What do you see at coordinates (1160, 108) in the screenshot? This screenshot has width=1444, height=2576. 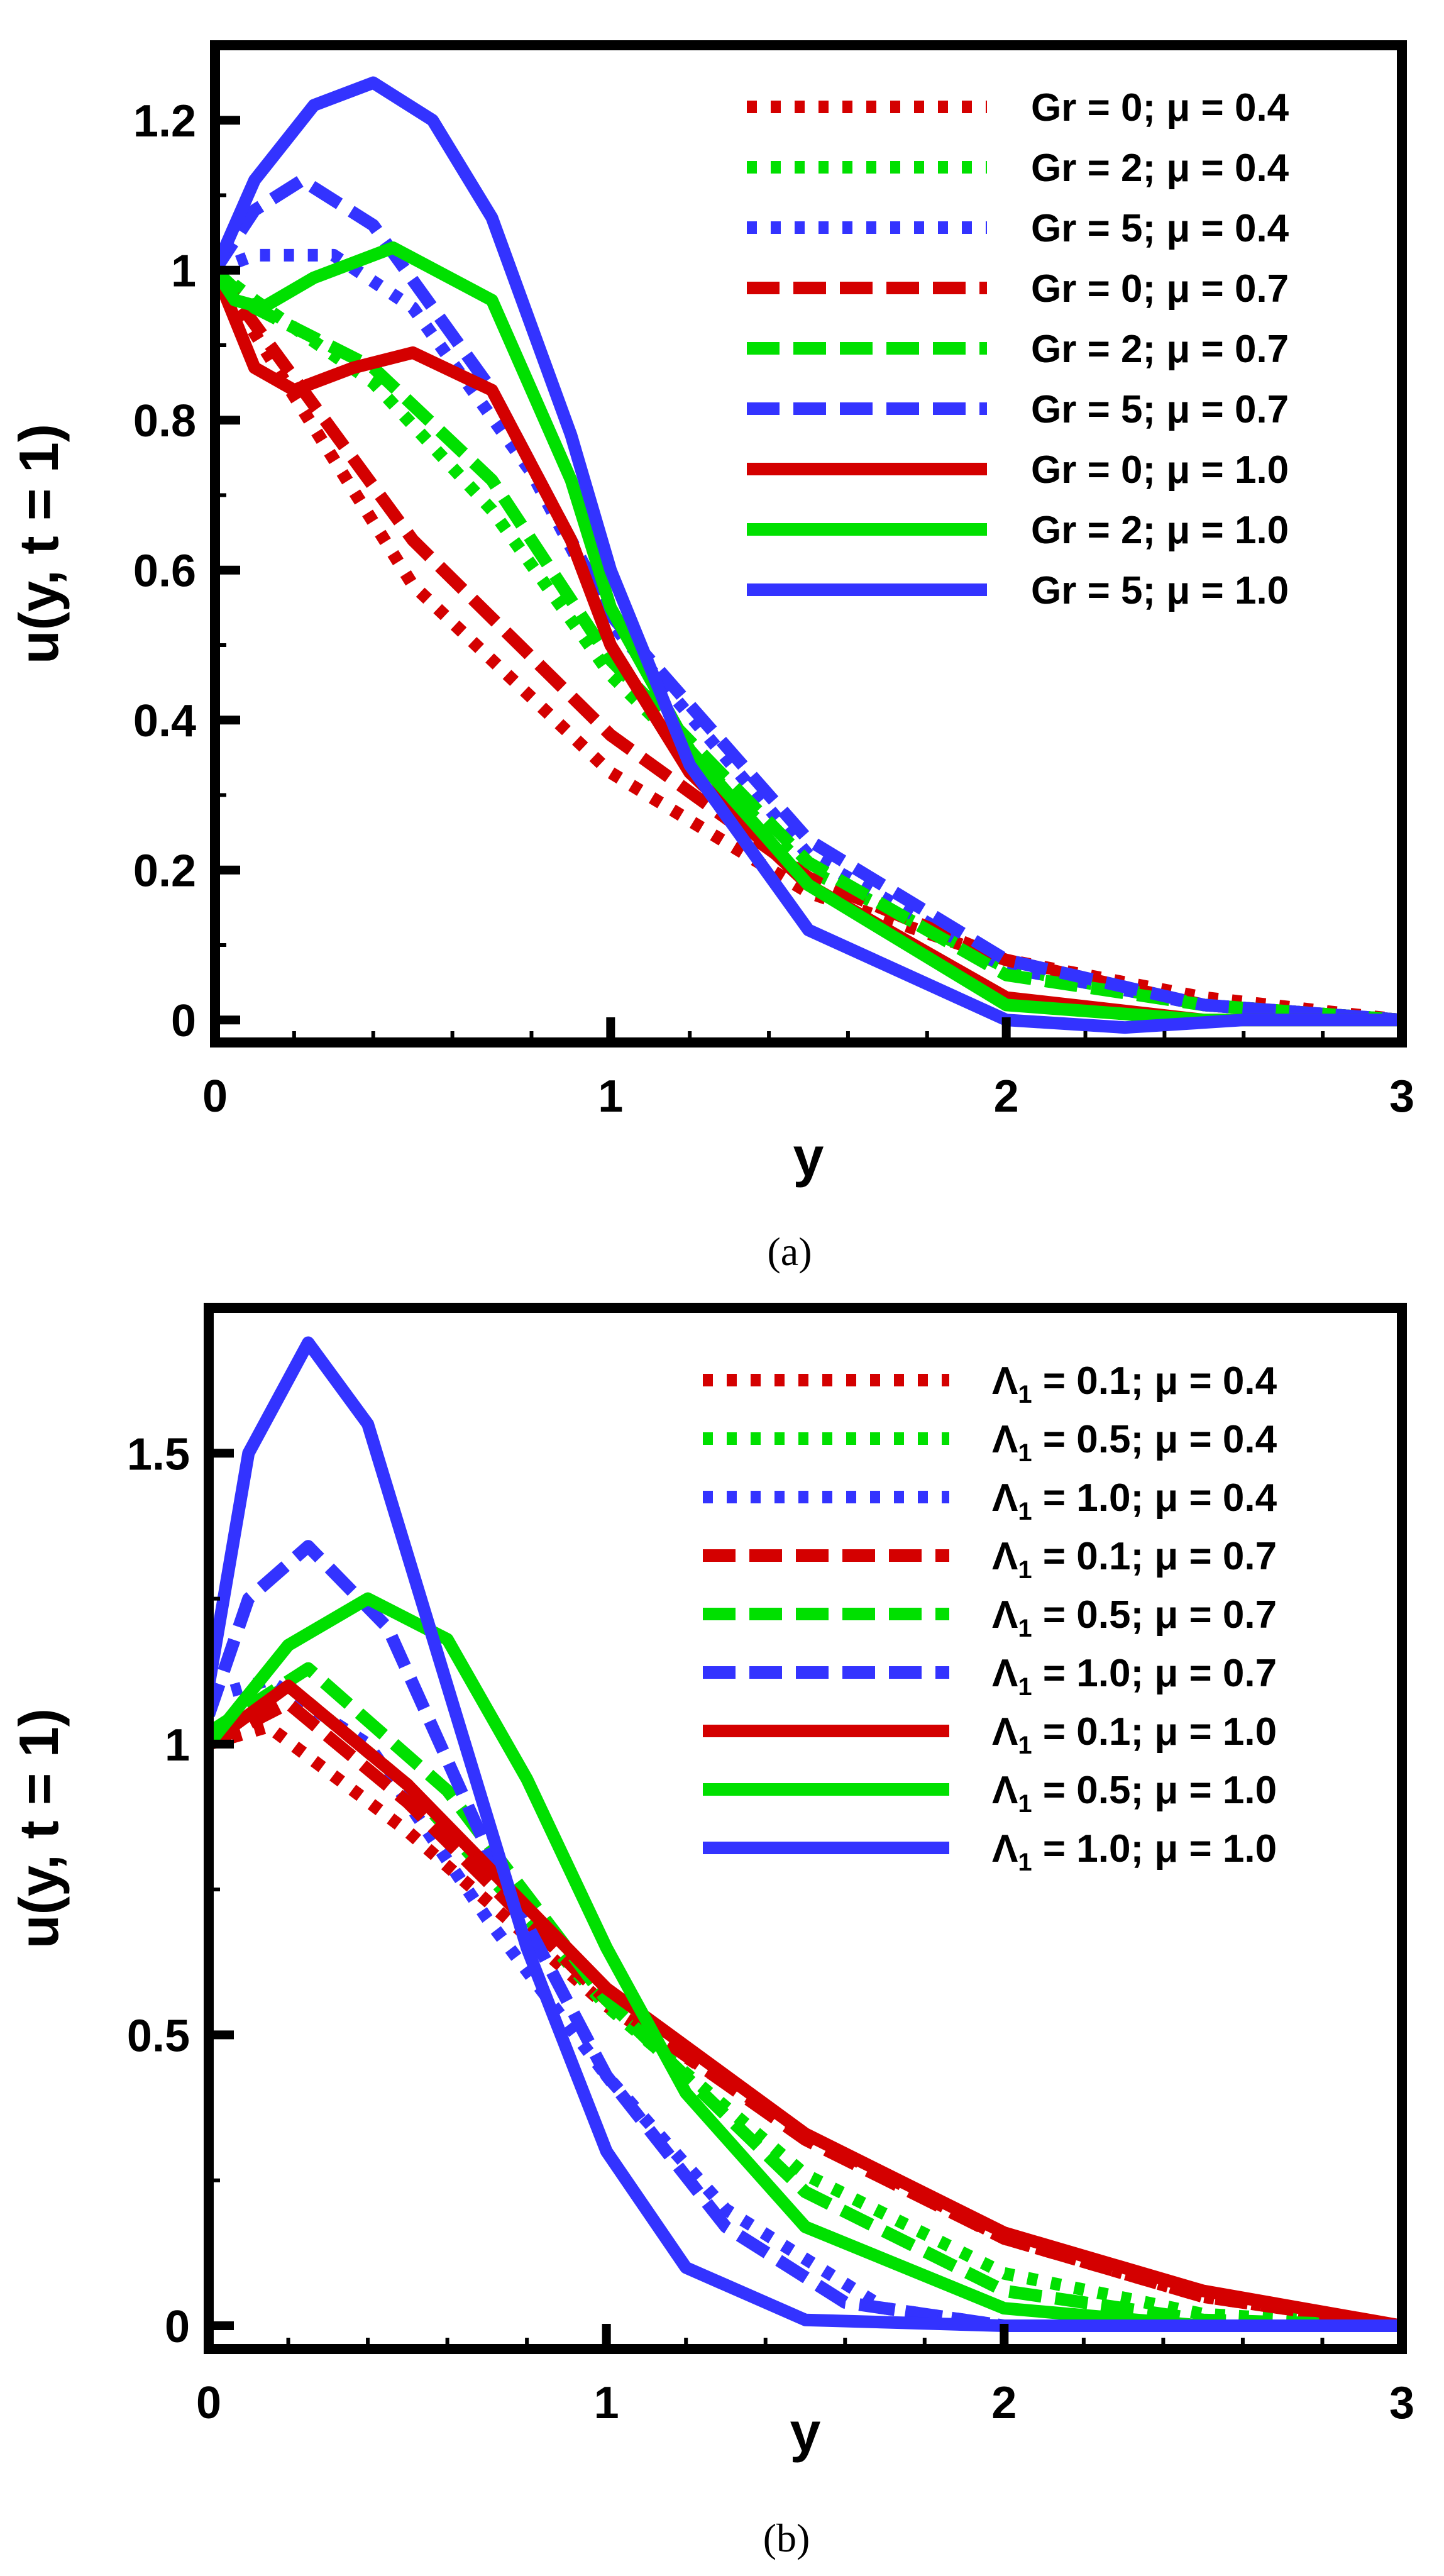 I see `legend-entry: Gr = 0; μ = 0.4` at bounding box center [1160, 108].